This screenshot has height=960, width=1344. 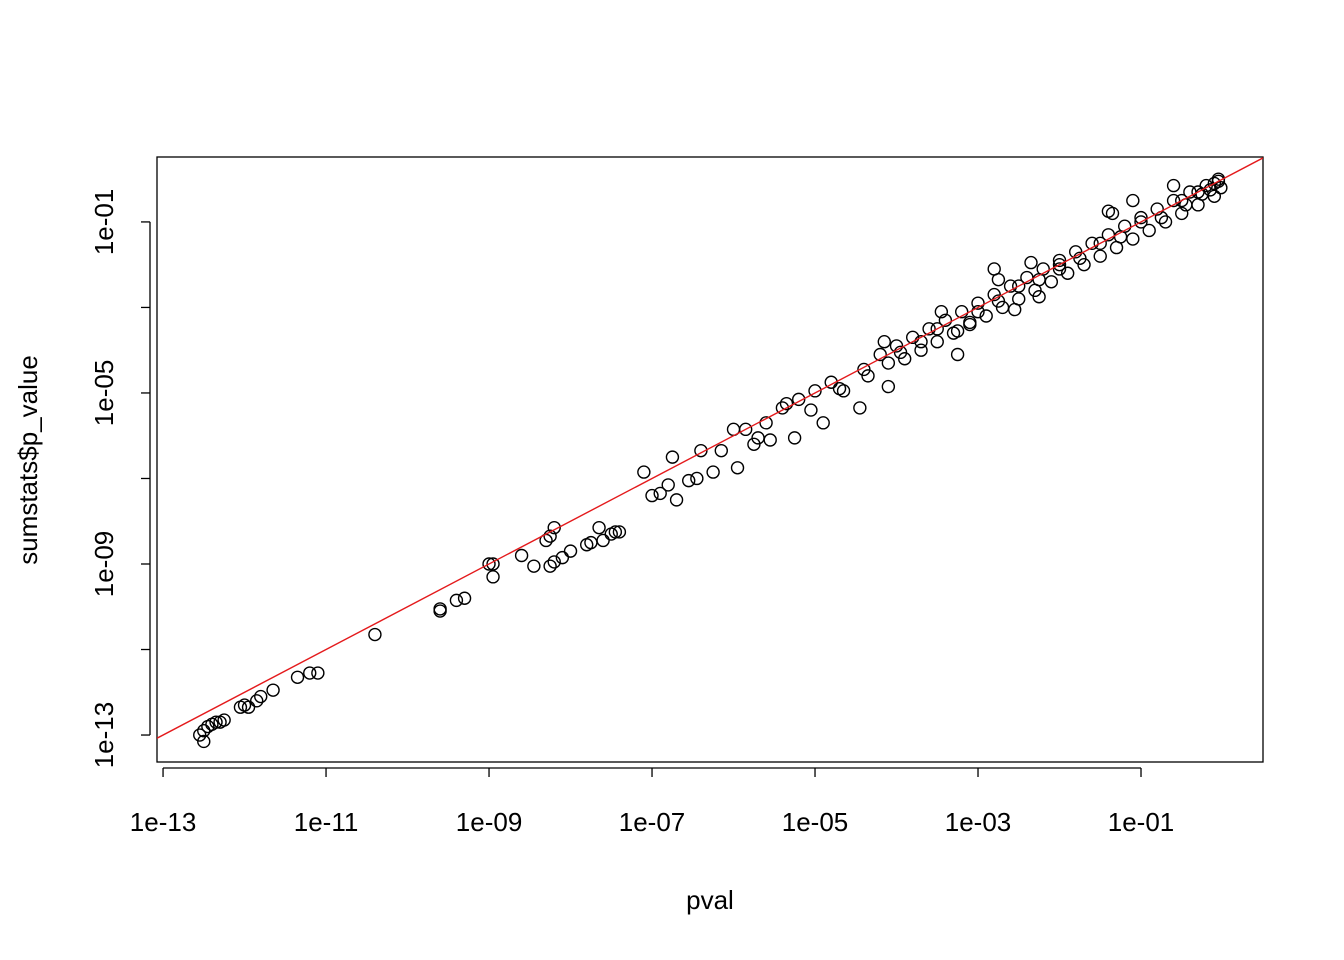 I want to click on x-axis-label: pval, so click(x=710, y=900).